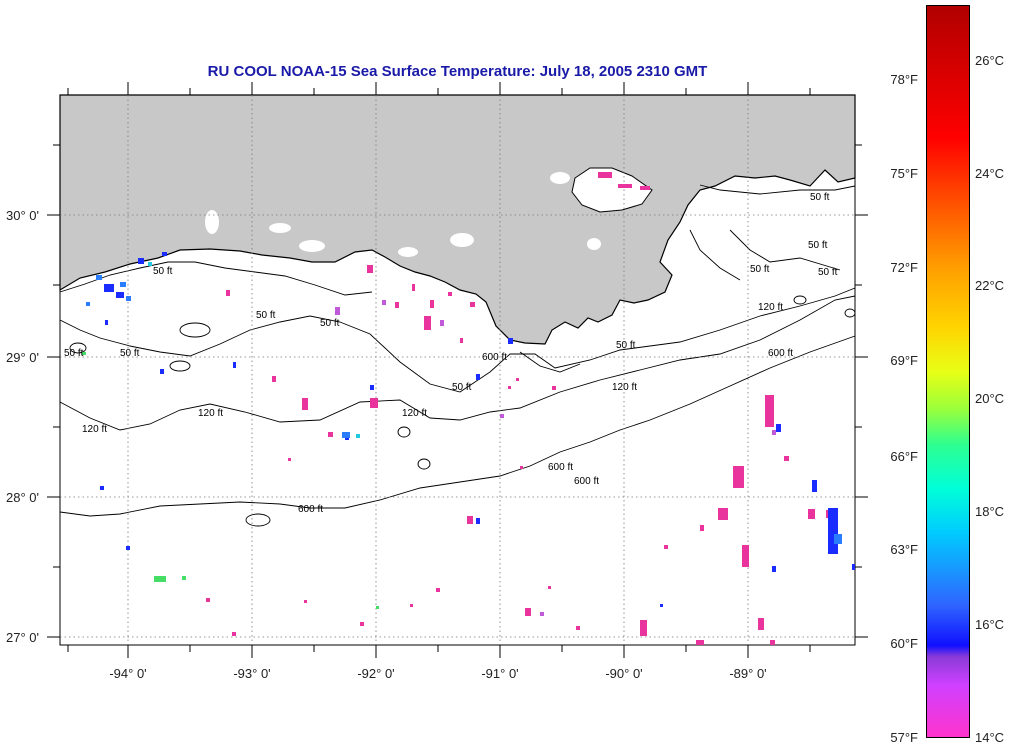 The height and width of the screenshot is (754, 1024). I want to click on colorbar-c-label: 22°C, so click(990, 285).